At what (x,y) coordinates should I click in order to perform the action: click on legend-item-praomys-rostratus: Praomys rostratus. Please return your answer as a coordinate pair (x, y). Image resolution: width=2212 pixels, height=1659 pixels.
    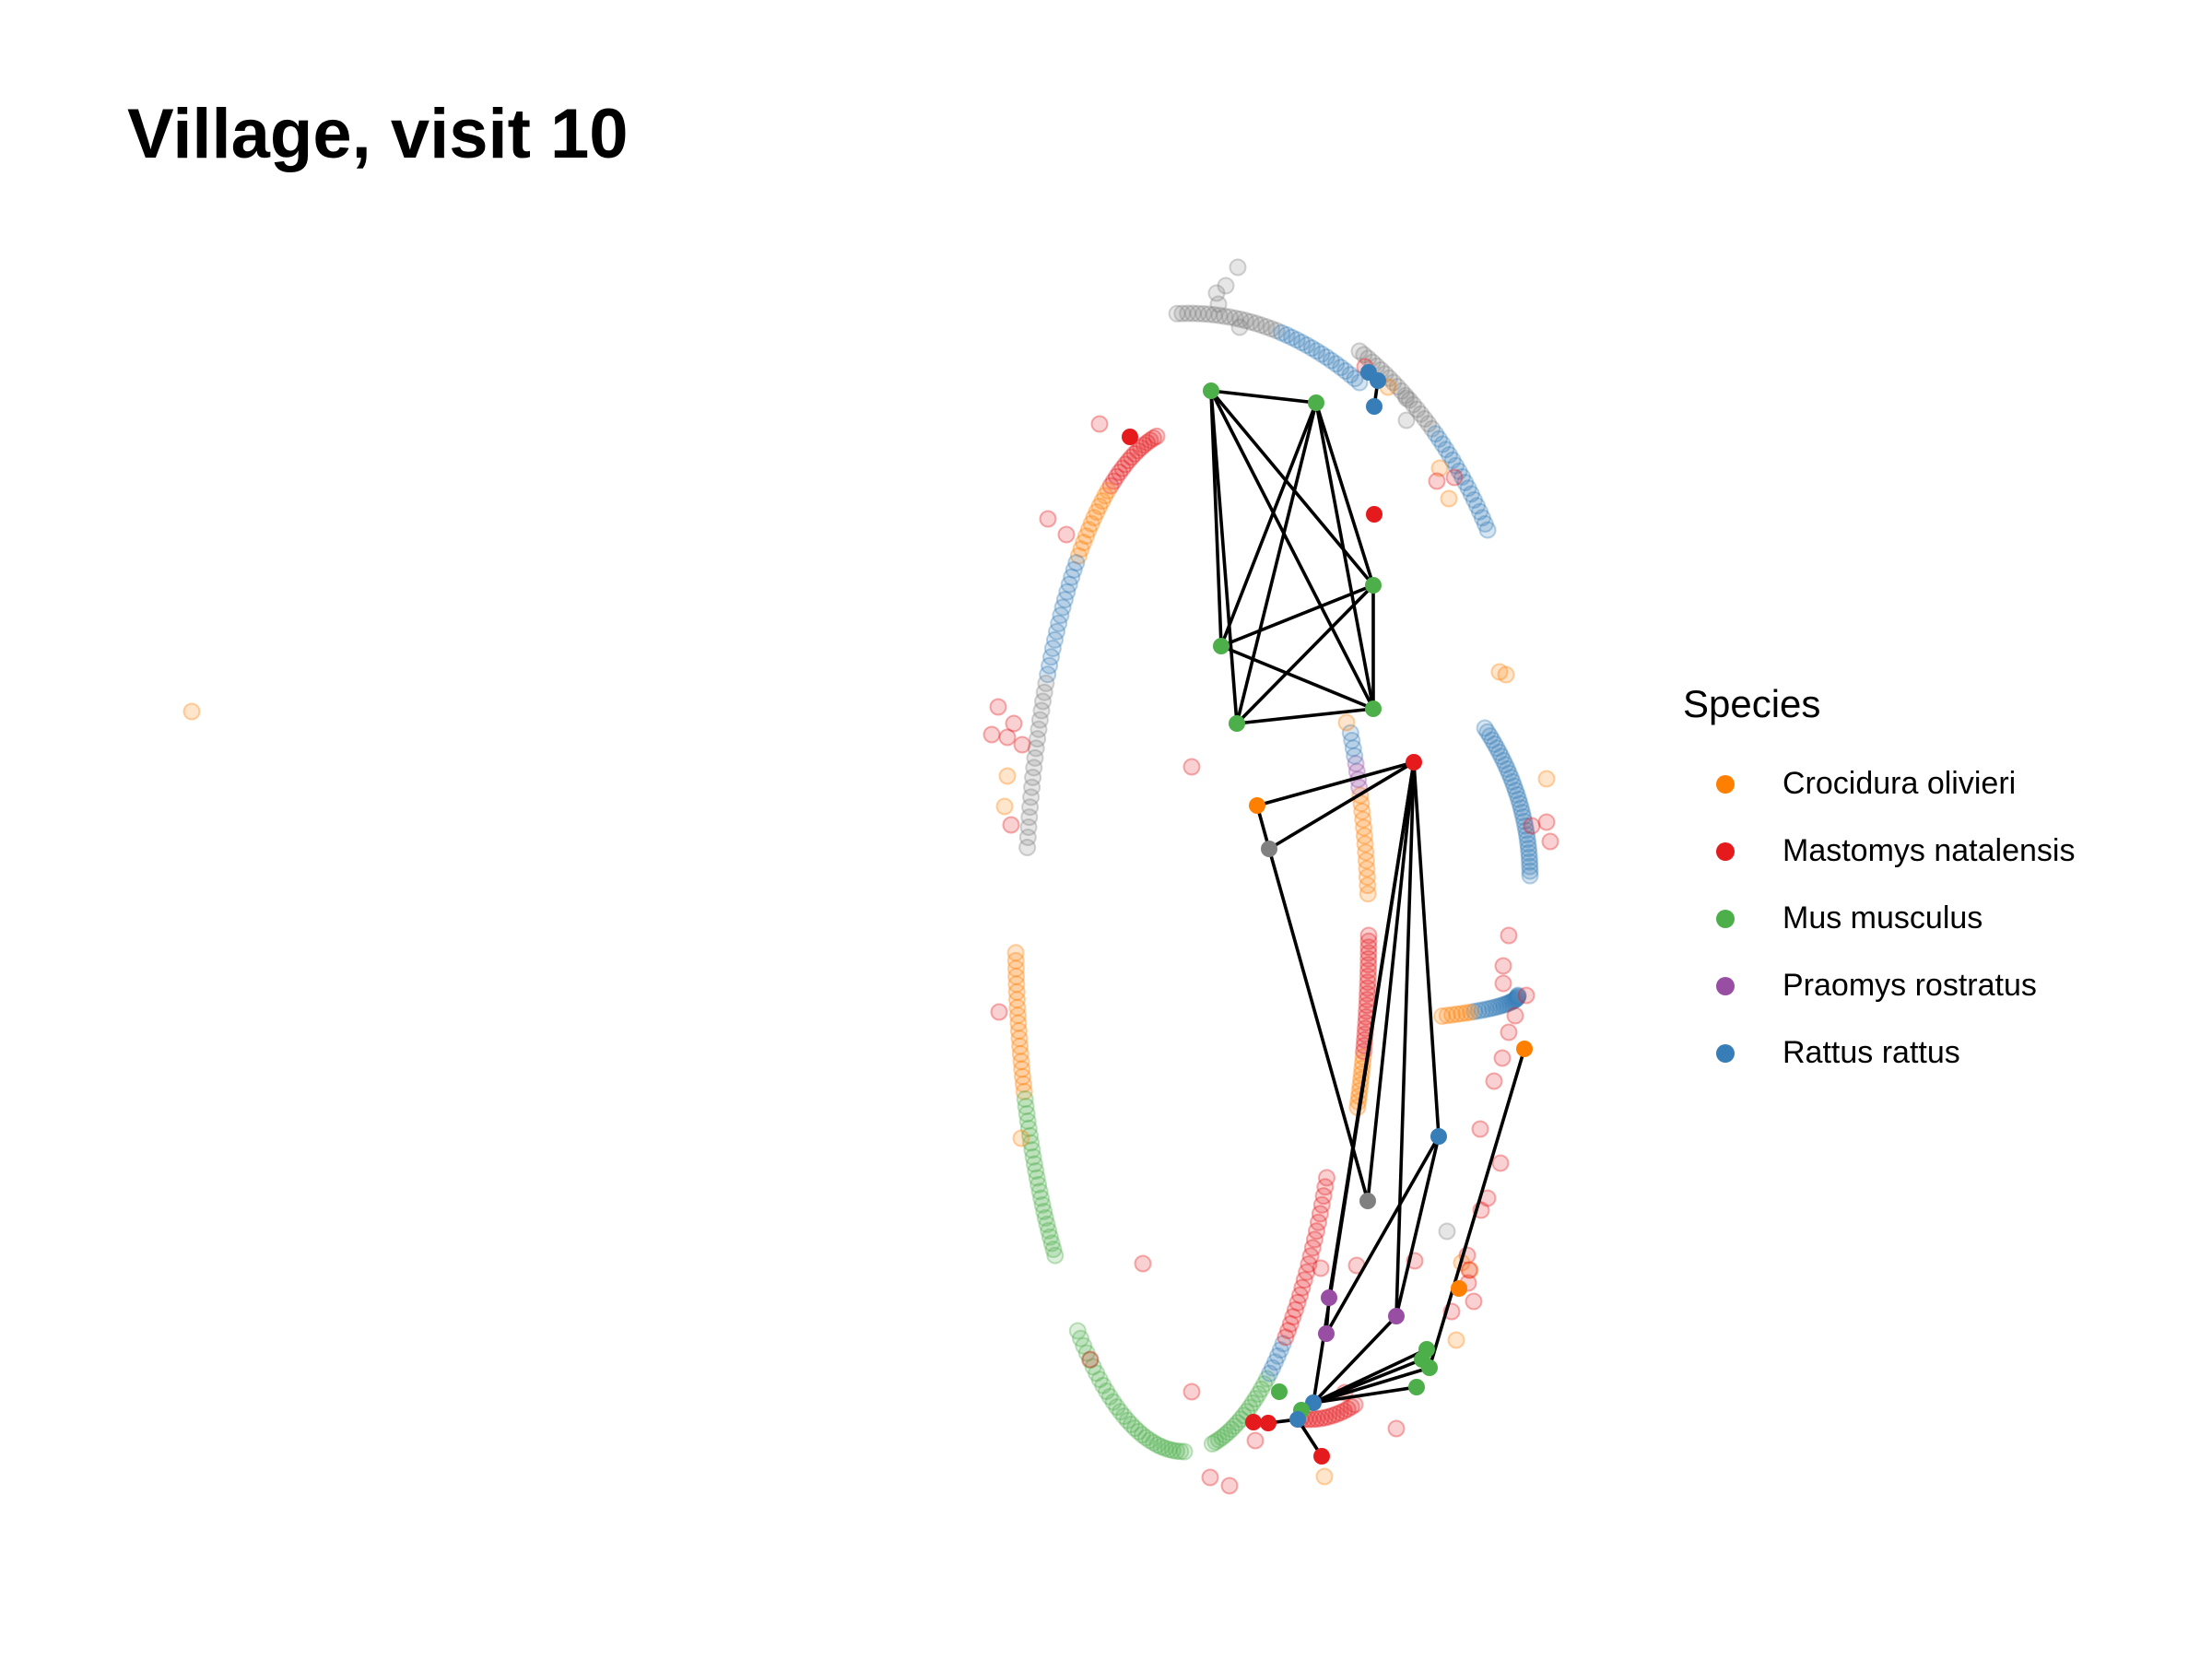
    Looking at the image, I should click on (1879, 985).